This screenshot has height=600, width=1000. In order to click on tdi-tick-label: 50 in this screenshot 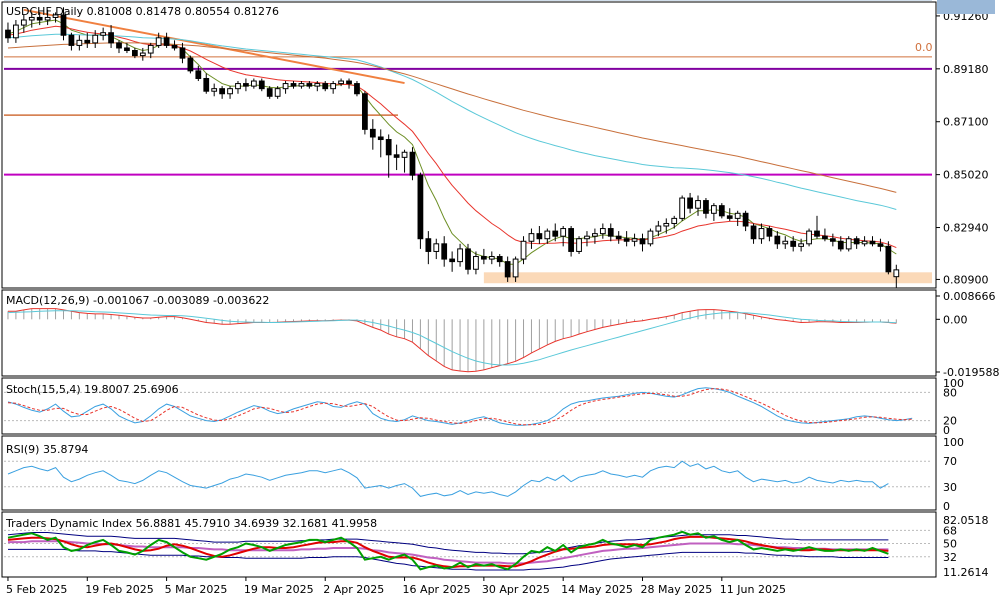, I will do `click(950, 544)`.